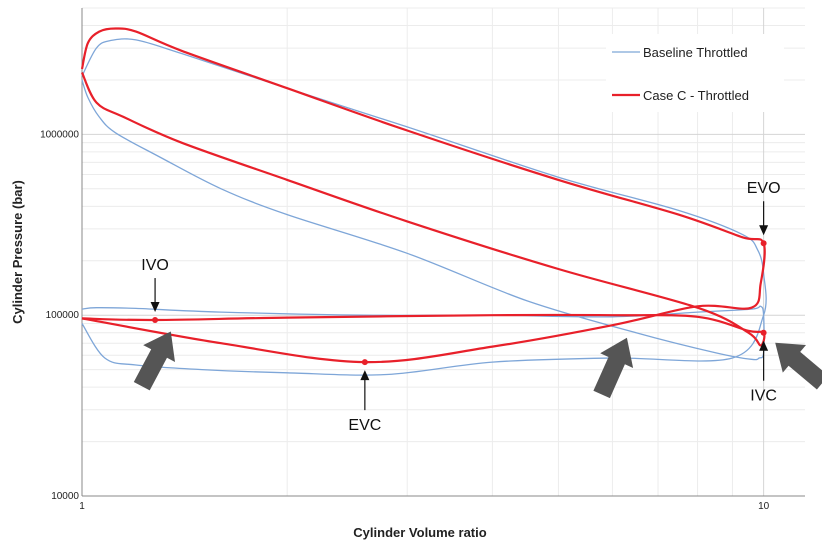 The height and width of the screenshot is (545, 822). I want to click on x-tick-label: 10, so click(764, 506).